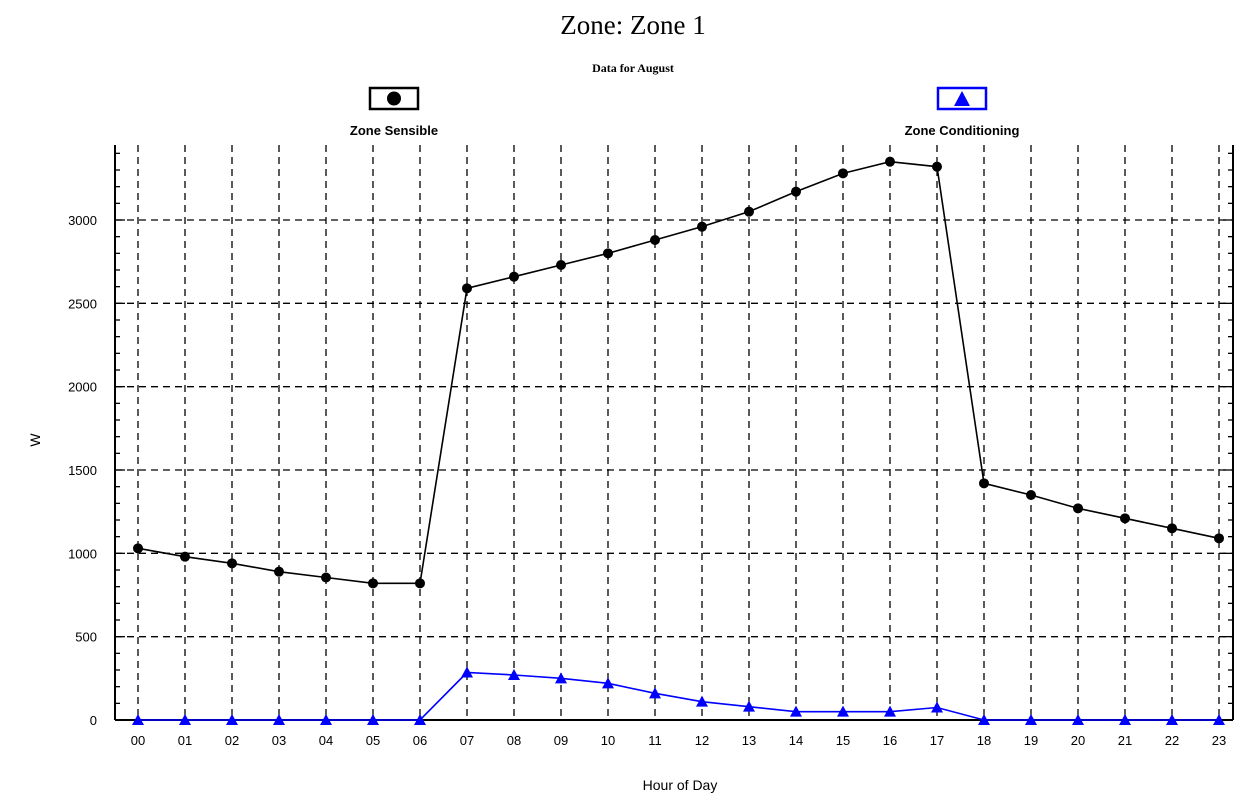 This screenshot has width=1244, height=801. I want to click on x-tick-label: 21, so click(1125, 740).